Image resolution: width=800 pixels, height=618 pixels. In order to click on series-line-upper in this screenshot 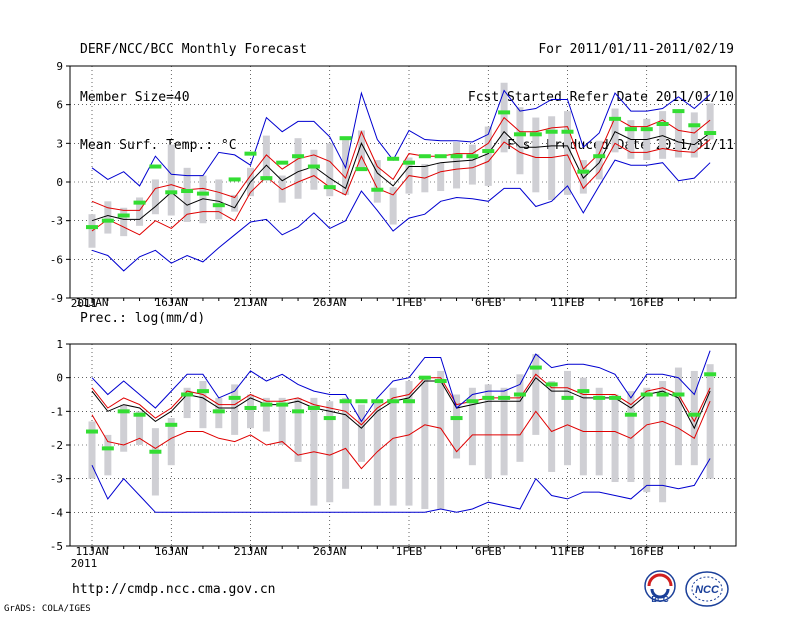, I will do `click(401, 399)`.